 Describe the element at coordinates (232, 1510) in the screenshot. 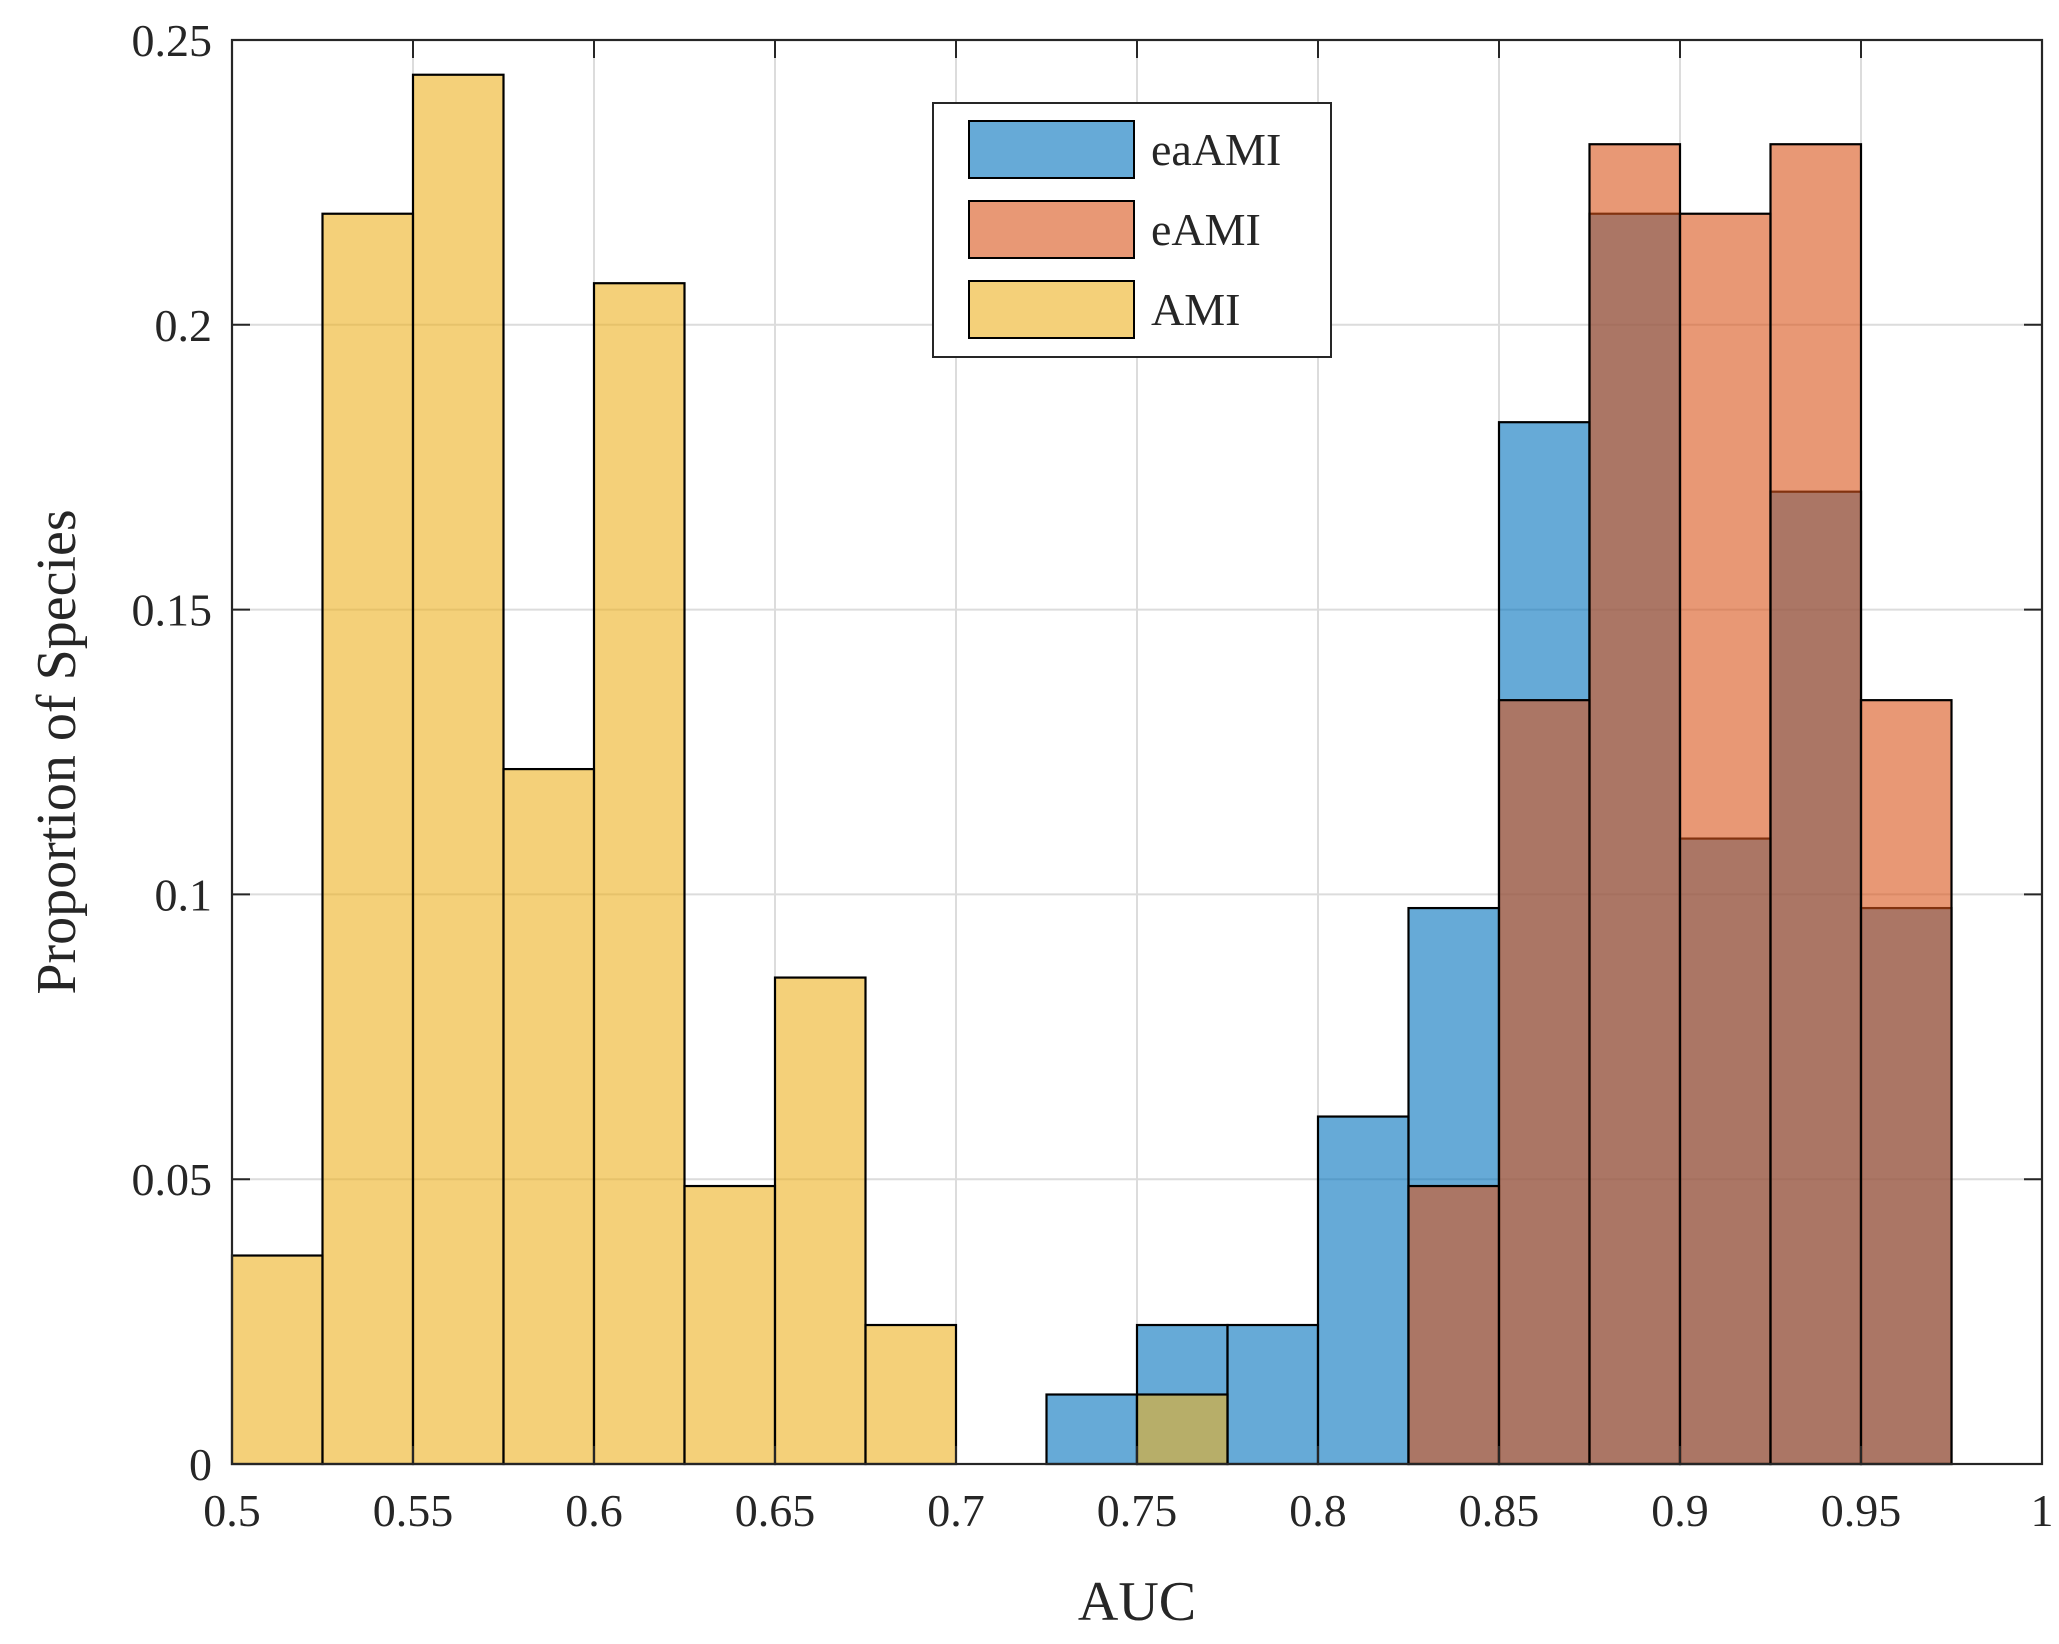

I see `x-tick-label: 0.5` at that location.